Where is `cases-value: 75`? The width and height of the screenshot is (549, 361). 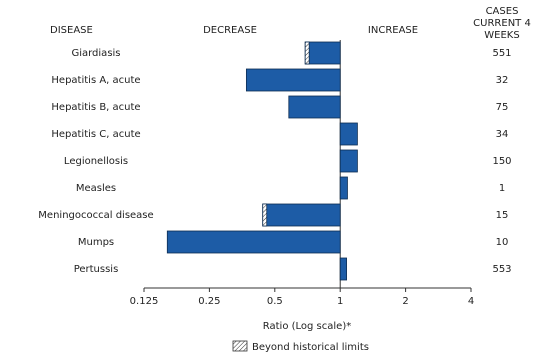
cases-value: 75 is located at coordinates (502, 107).